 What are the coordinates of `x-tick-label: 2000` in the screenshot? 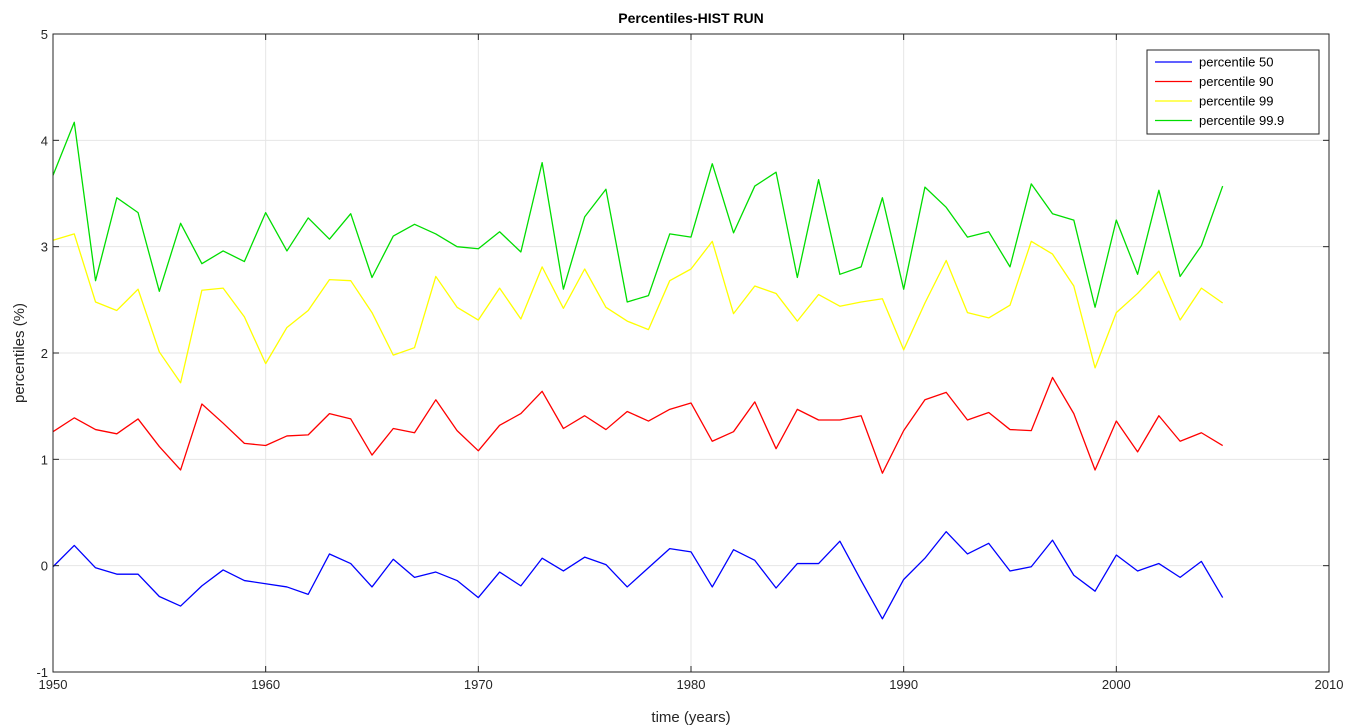 It's located at (1116, 684).